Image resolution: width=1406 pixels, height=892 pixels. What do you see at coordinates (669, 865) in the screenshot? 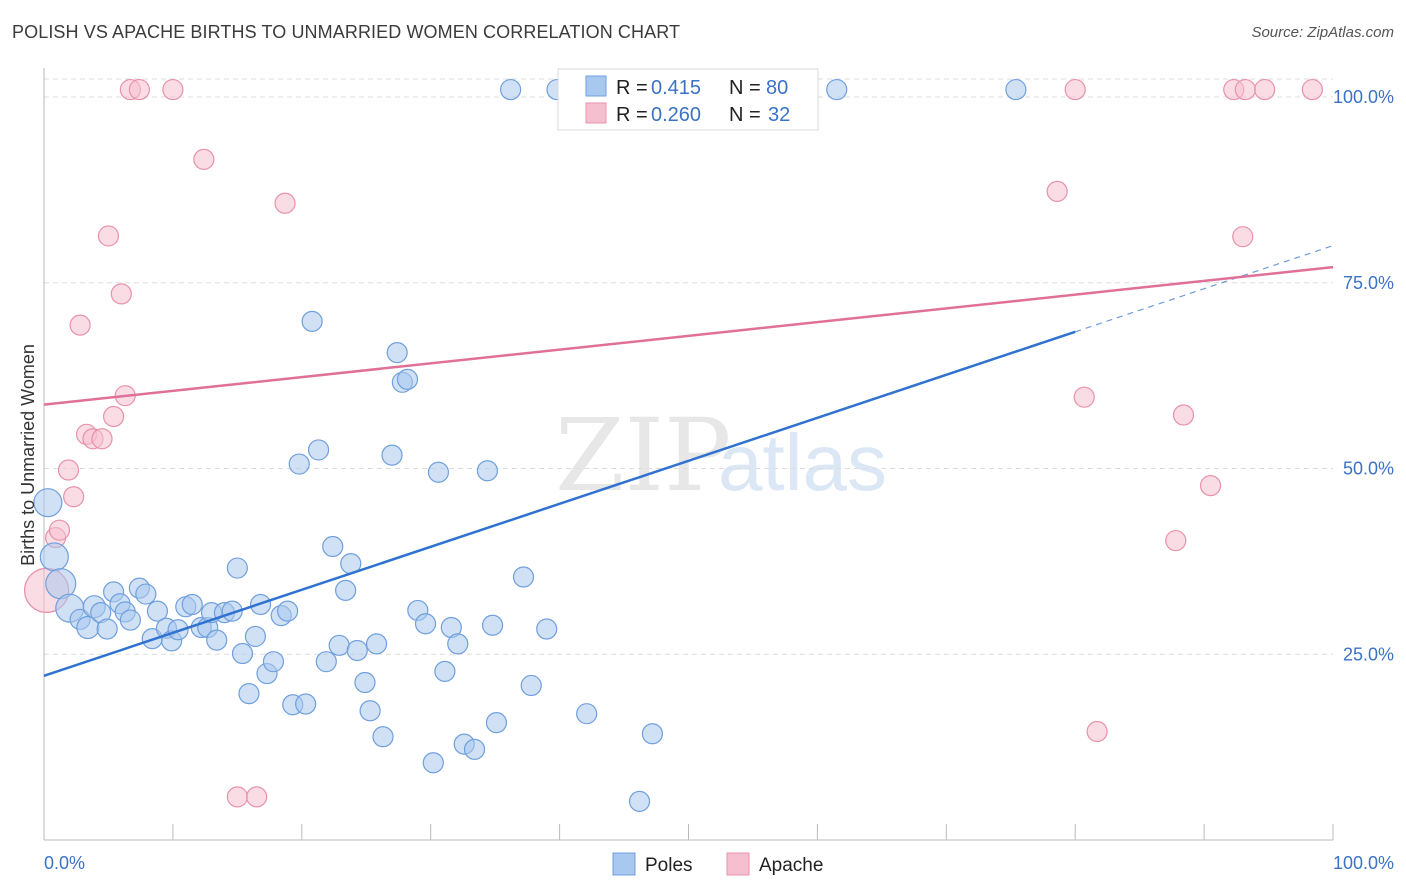
I see `poles-bottom-label: Poles` at bounding box center [669, 865].